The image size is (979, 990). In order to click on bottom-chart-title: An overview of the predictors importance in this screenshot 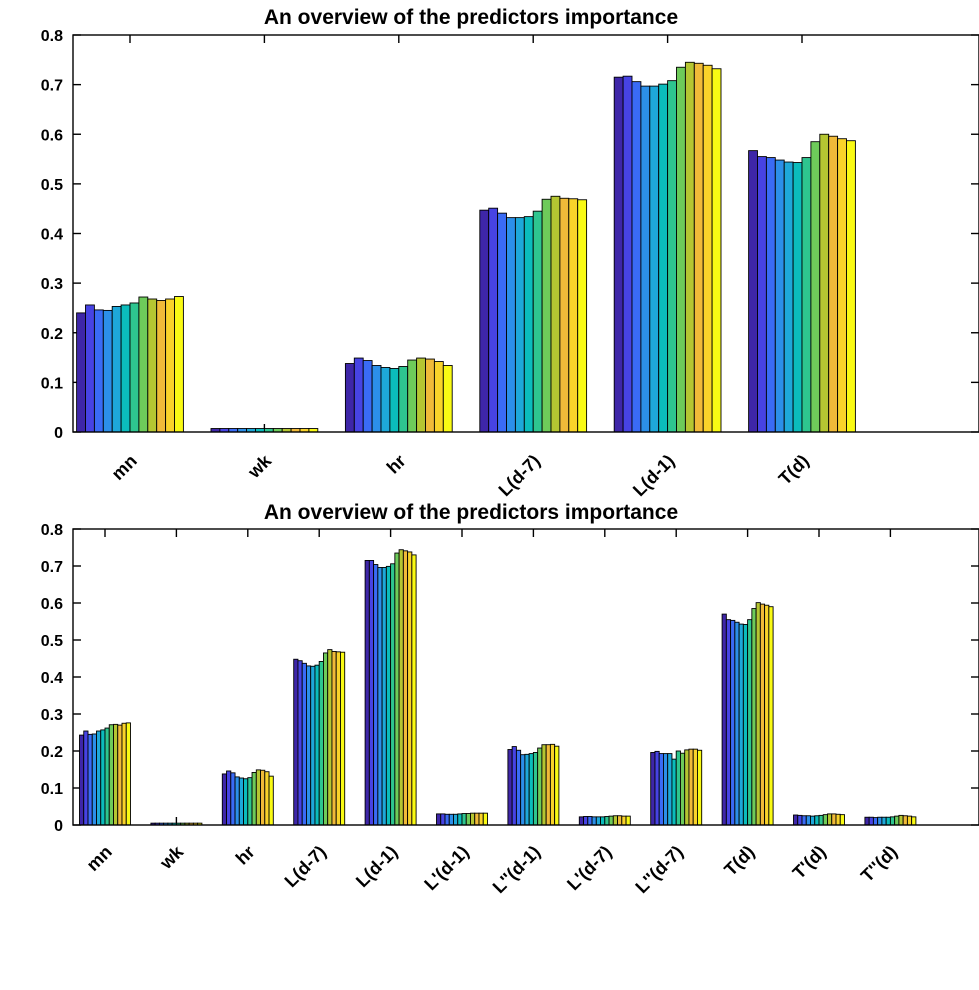, I will do `click(471, 512)`.